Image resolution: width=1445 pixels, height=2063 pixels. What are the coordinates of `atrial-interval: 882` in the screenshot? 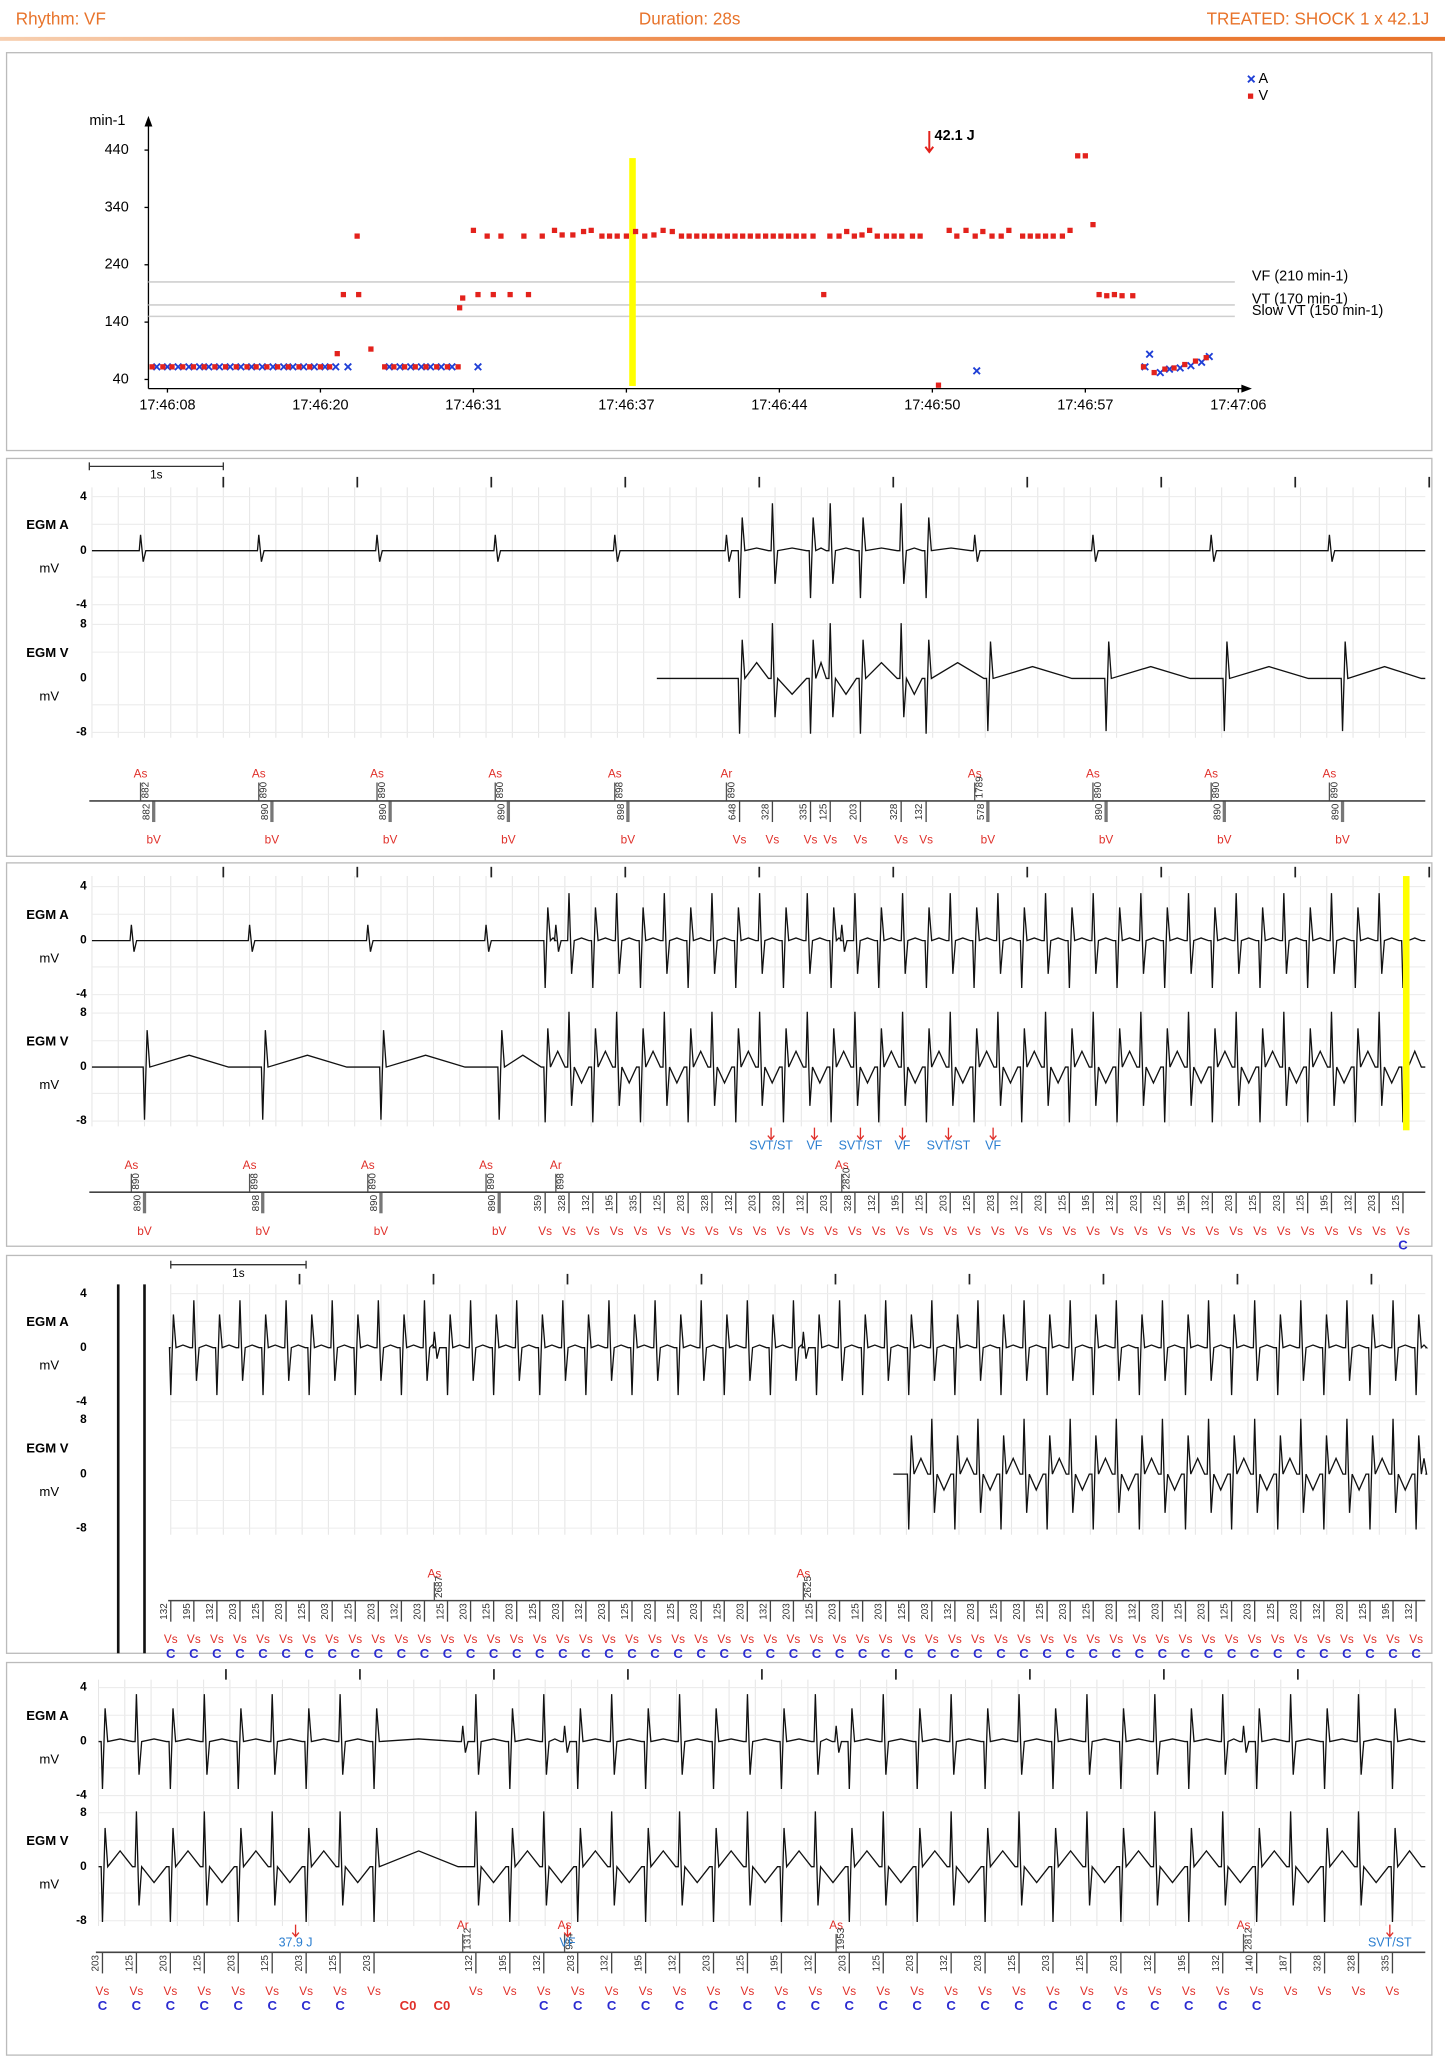 It's located at (145, 790).